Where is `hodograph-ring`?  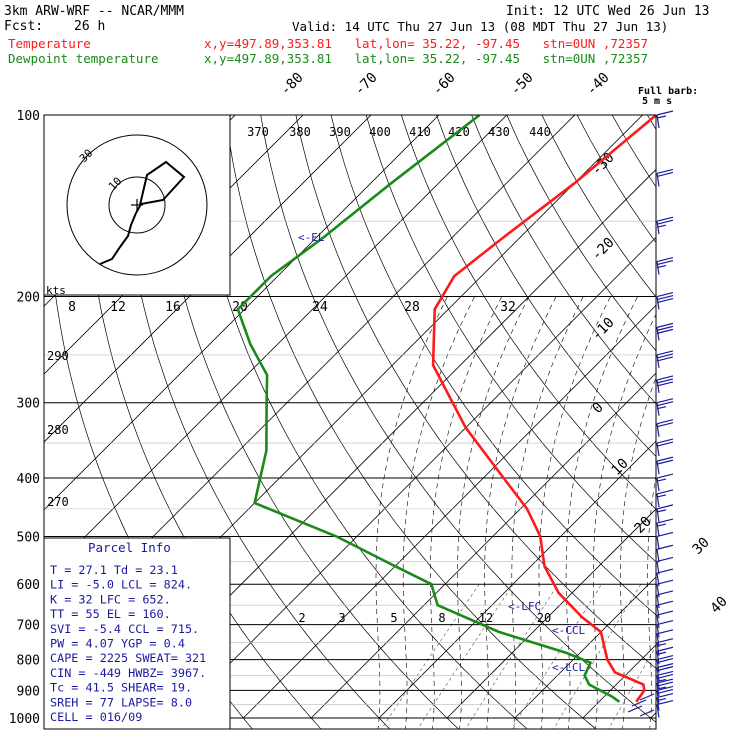 hodograph-ring is located at coordinates (137, 205).